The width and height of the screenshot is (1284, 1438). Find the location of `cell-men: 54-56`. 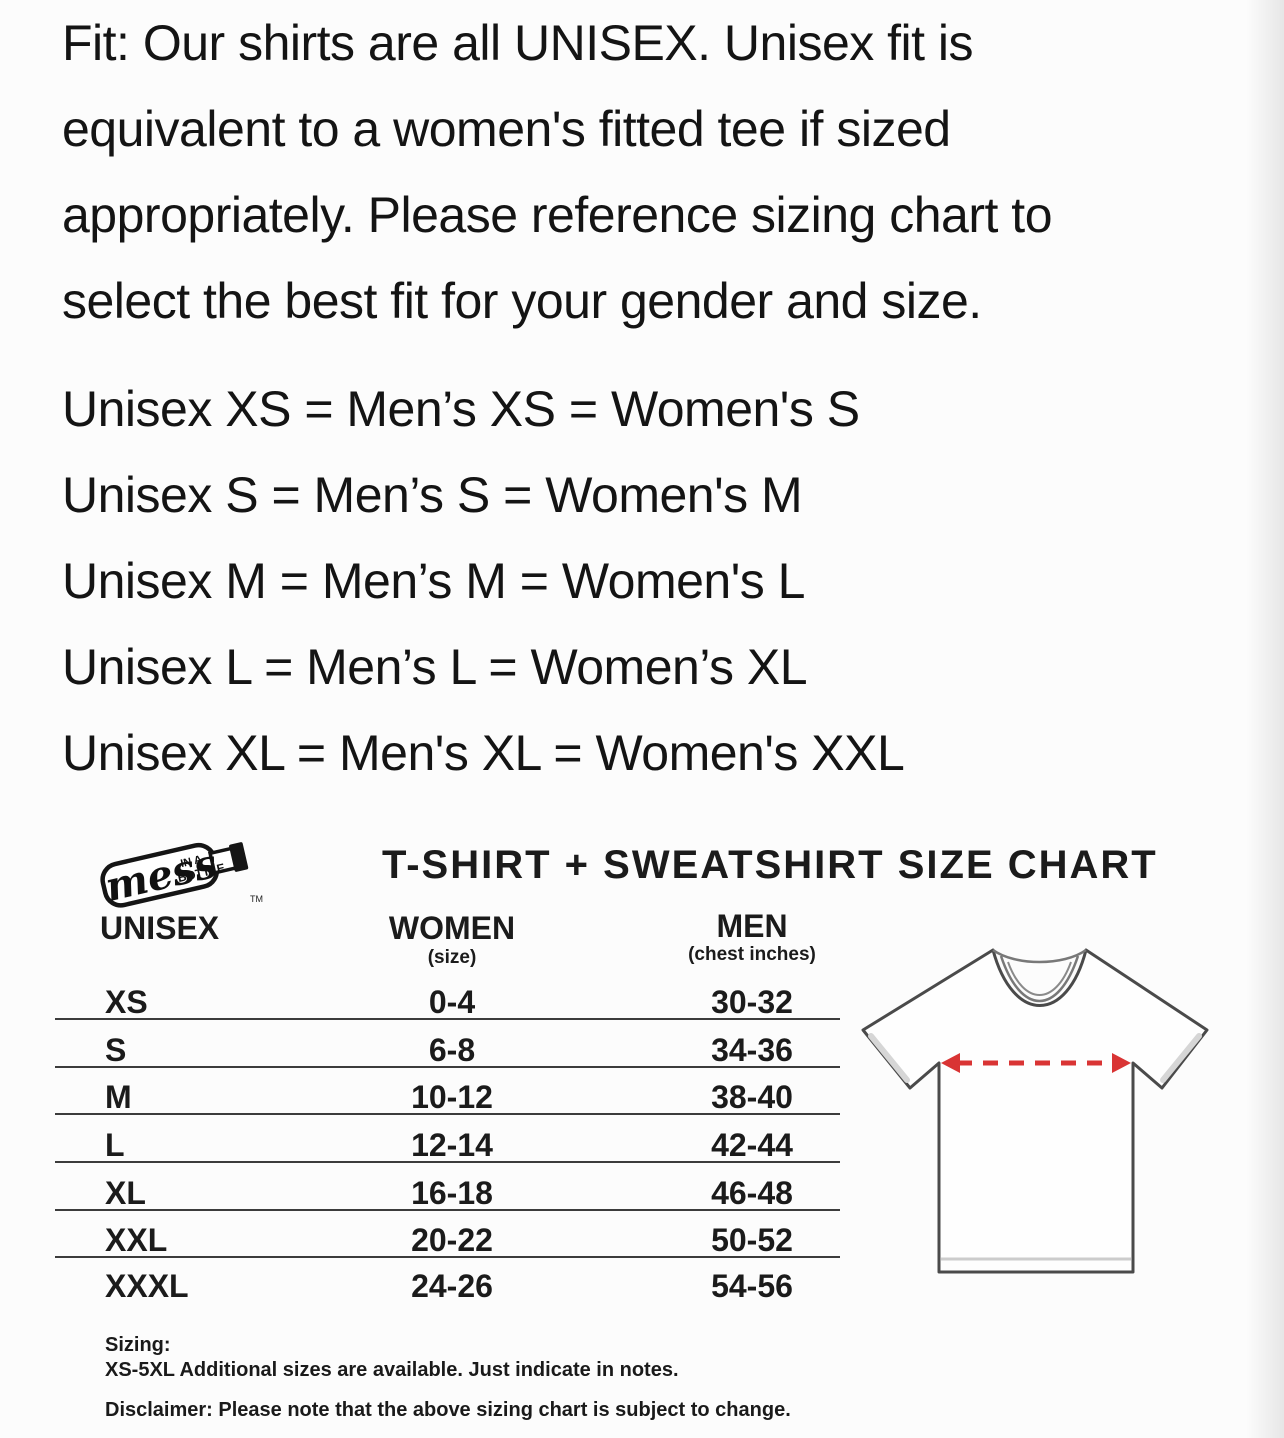

cell-men: 54-56 is located at coordinates (752, 1286).